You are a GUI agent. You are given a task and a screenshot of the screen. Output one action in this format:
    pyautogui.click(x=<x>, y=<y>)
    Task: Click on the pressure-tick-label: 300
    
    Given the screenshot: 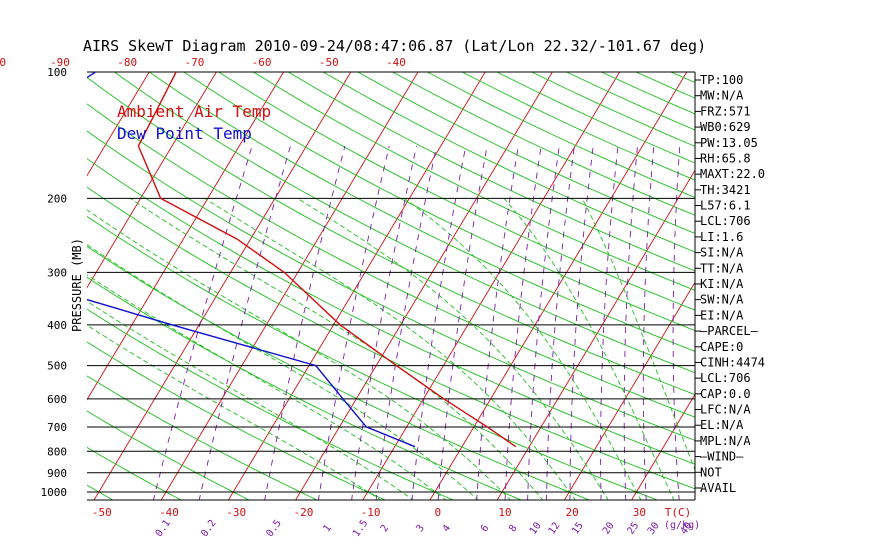 What is the action you would take?
    pyautogui.click(x=57, y=272)
    